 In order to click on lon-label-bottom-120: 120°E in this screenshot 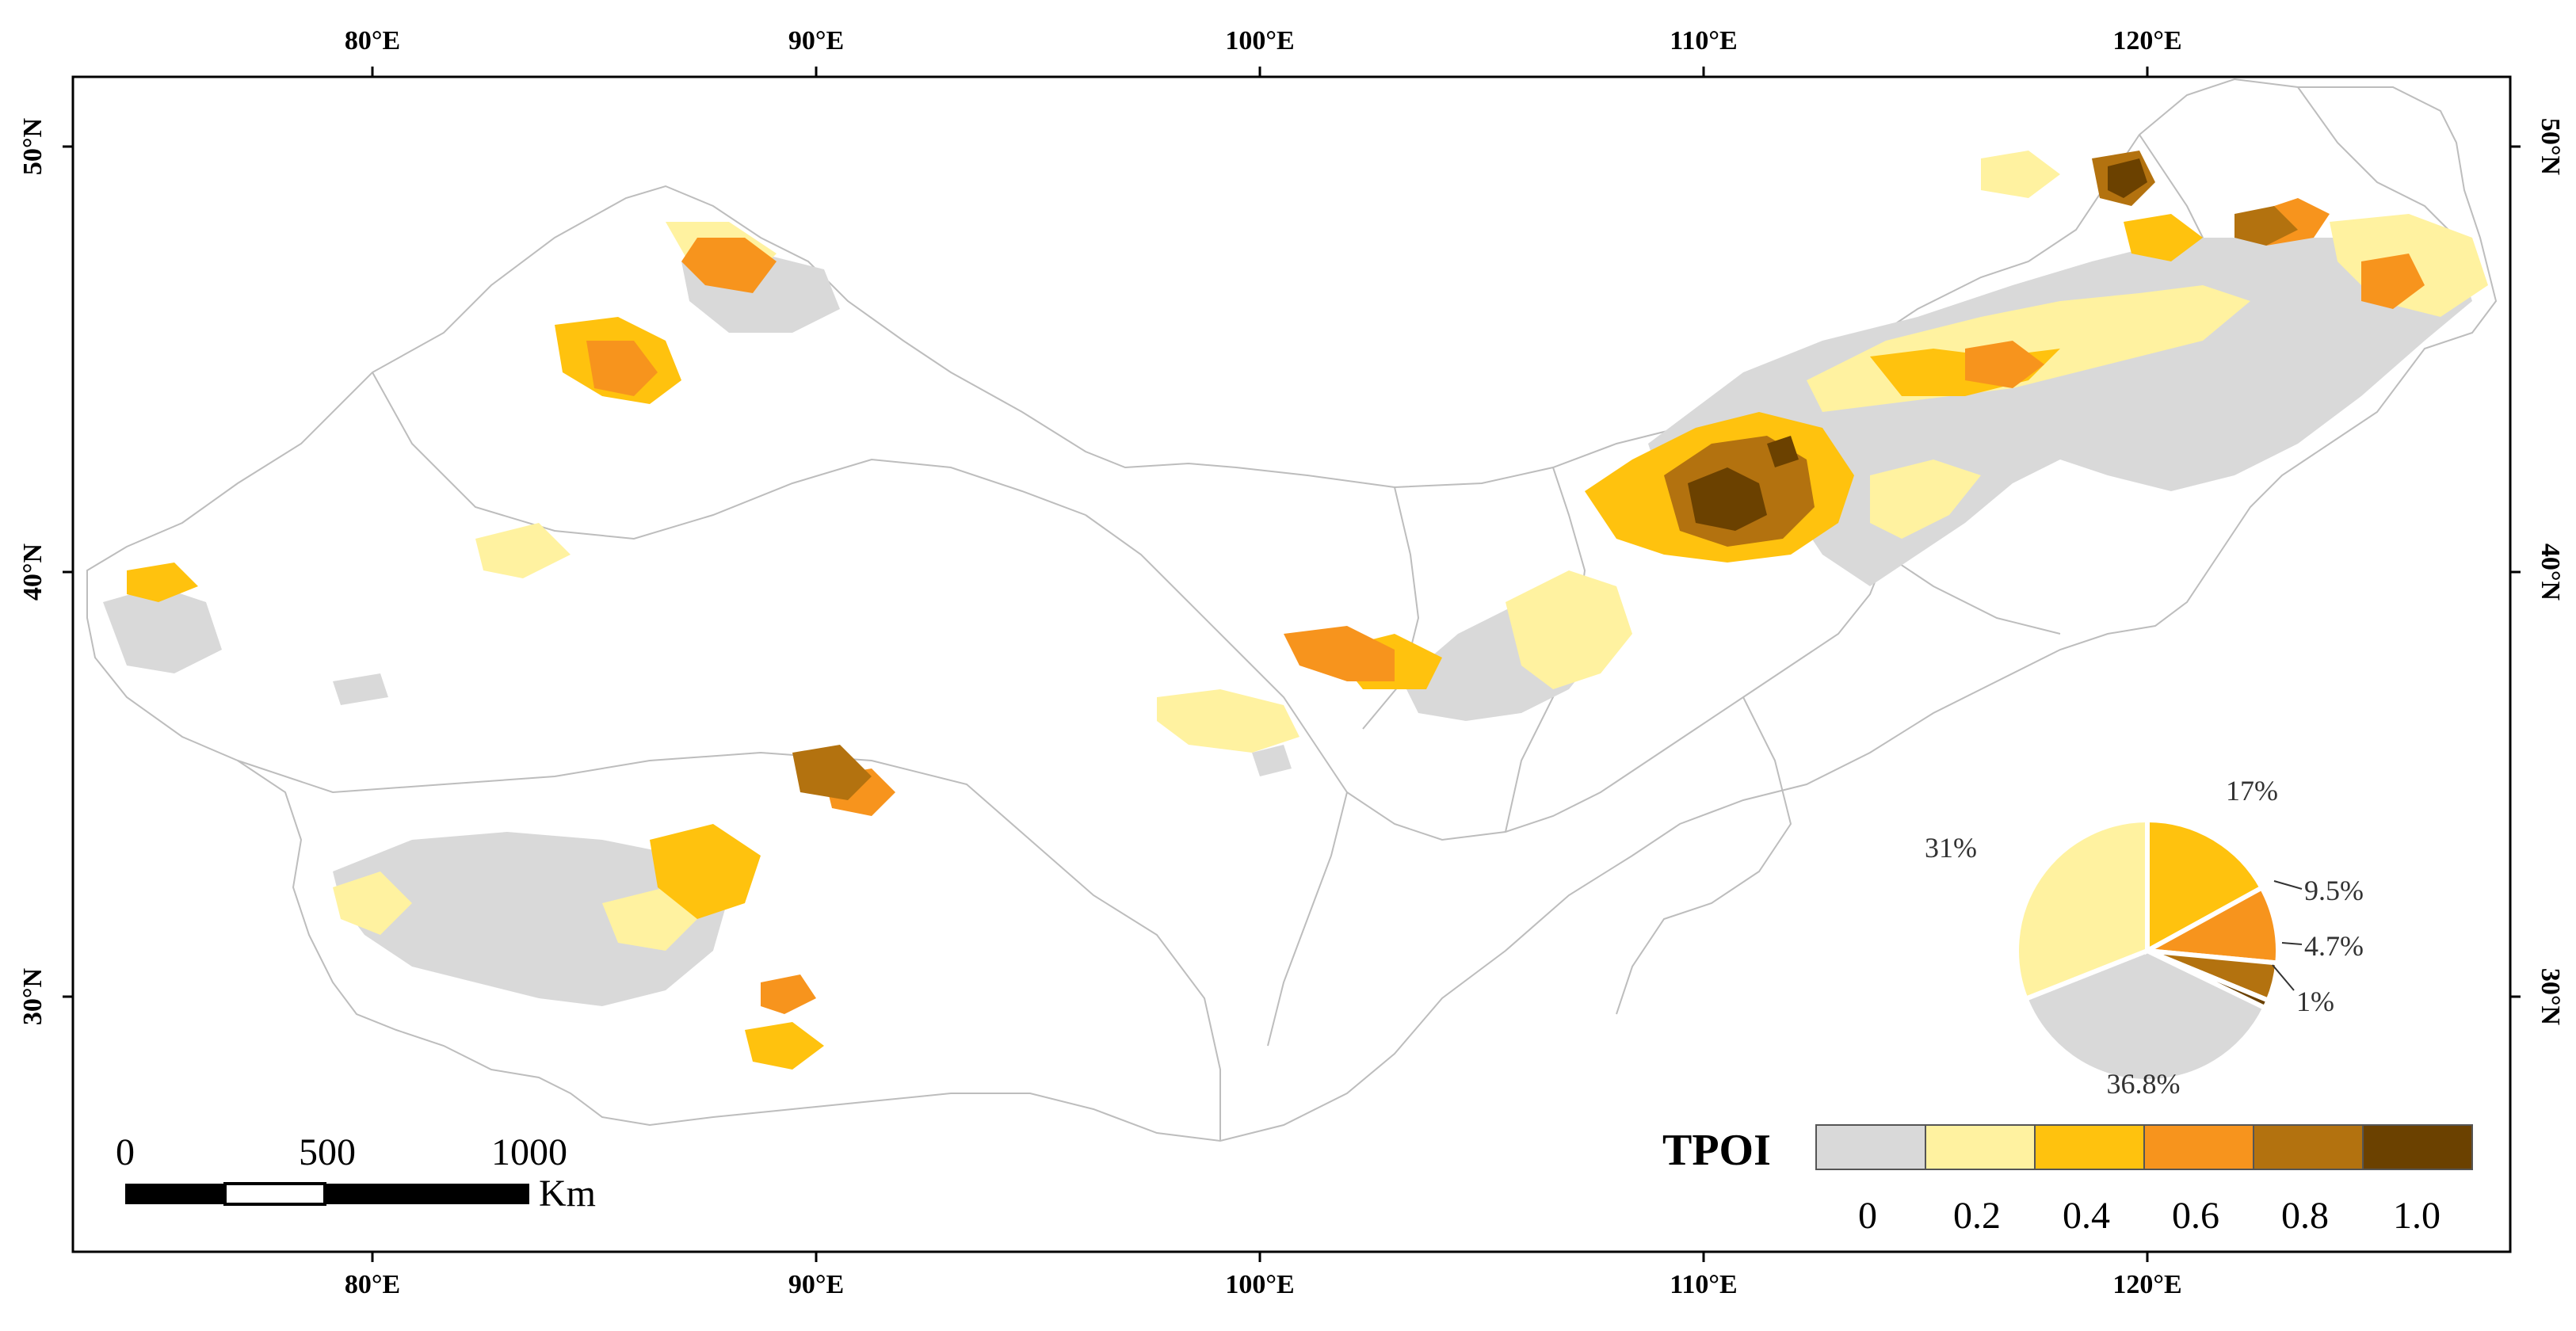, I will do `click(2146, 1284)`.